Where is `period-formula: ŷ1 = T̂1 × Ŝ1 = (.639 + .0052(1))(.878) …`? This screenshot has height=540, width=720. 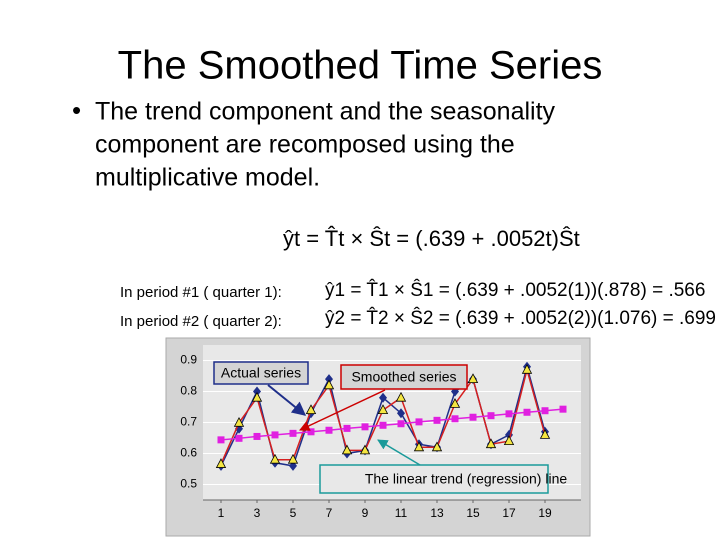
period-formula: ŷ1 = T̂1 × Ŝ1 = (.639 + .0052(1))(.878) … is located at coordinates (515, 290).